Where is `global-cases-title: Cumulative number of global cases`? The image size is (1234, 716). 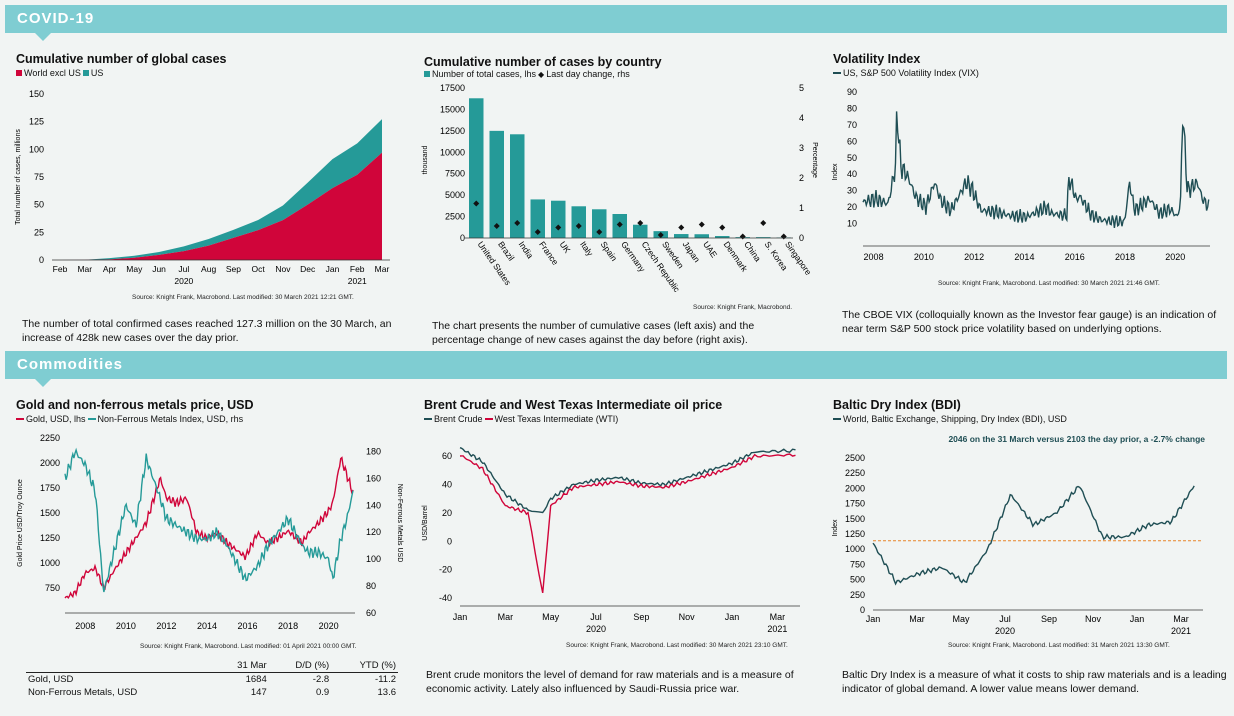 global-cases-title: Cumulative number of global cases is located at coordinates (121, 59).